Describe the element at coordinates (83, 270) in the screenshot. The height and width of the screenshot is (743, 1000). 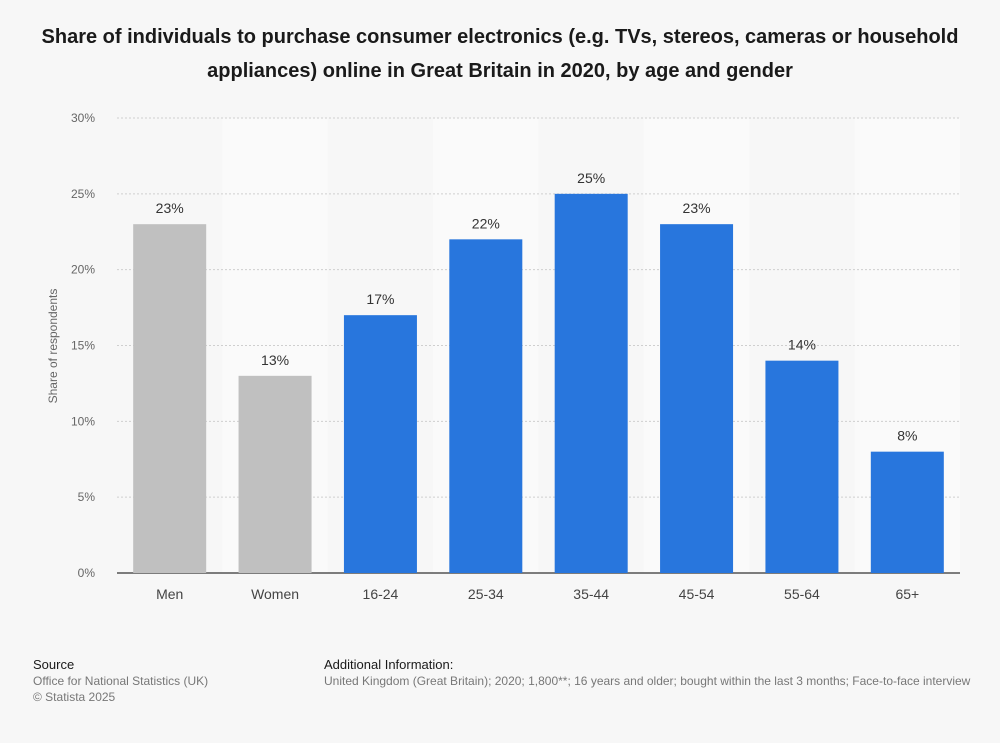
I see `y-tick-label: 20%` at that location.